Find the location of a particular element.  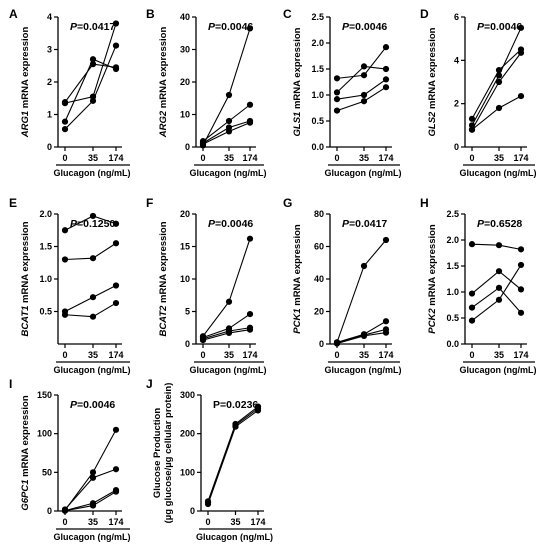

p-value: P=0.0417 is located at coordinates (364, 224).